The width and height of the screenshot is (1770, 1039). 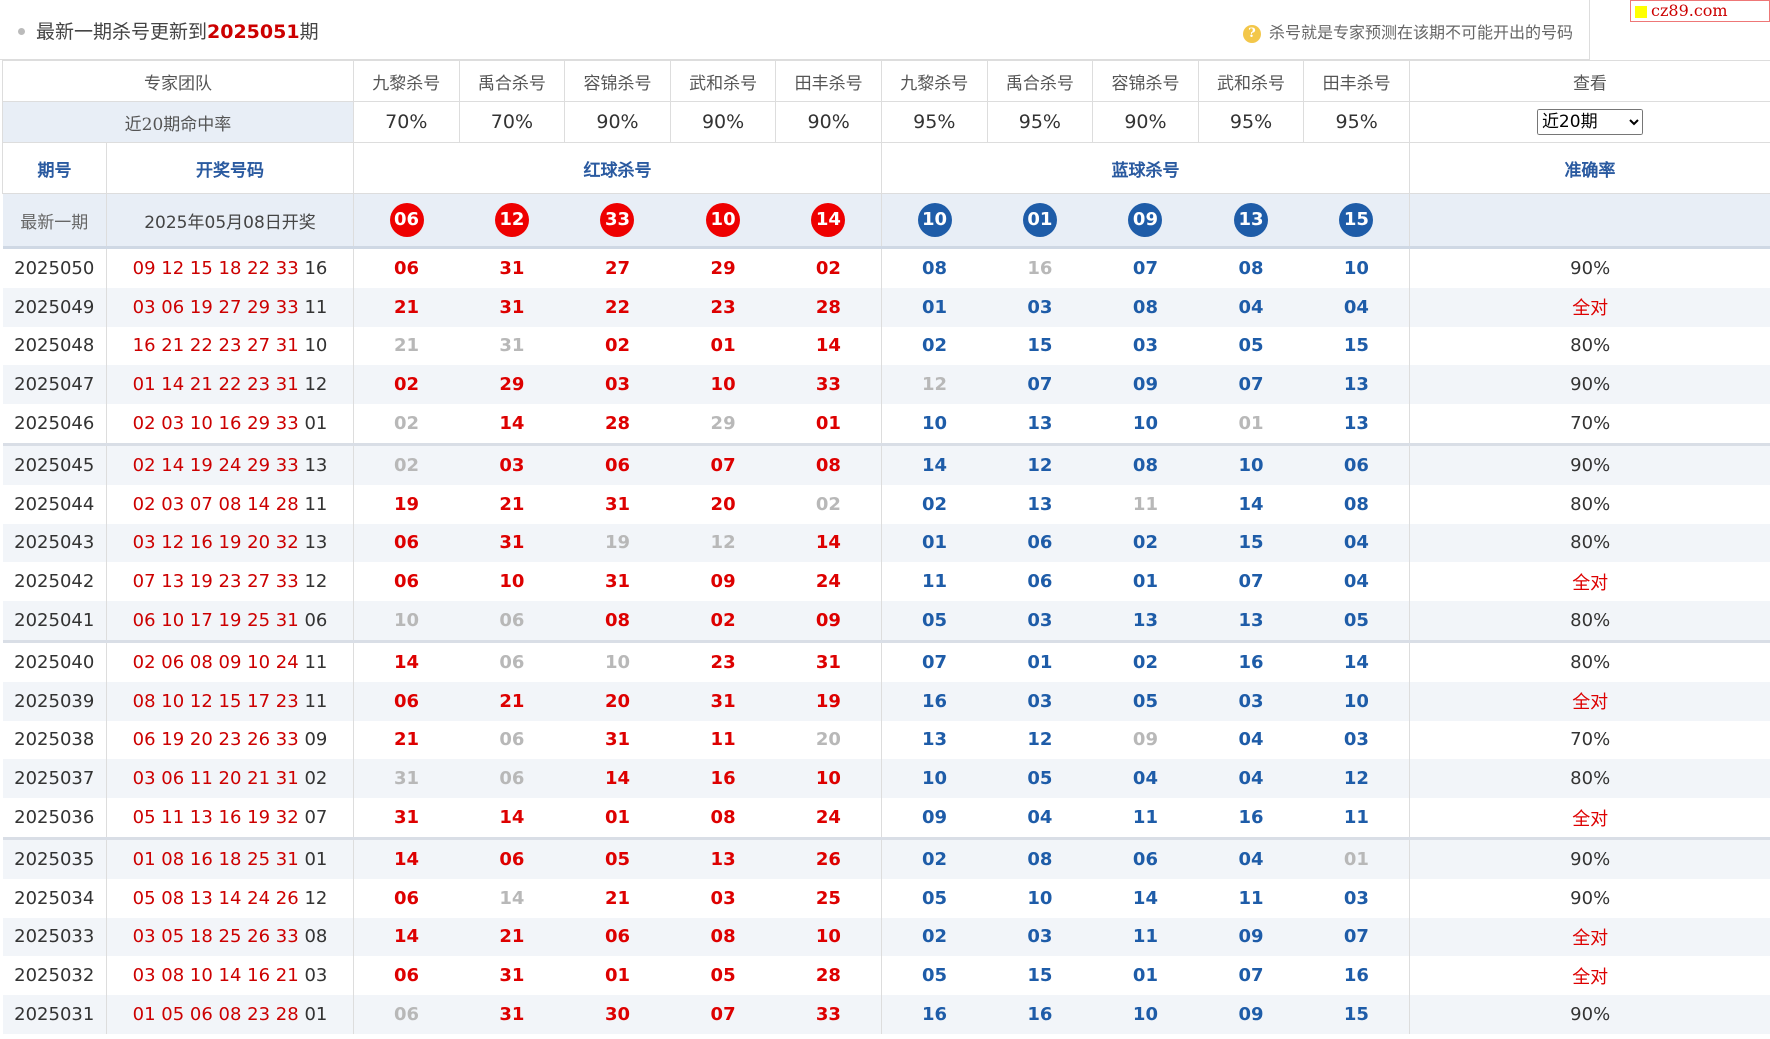 What do you see at coordinates (215, 937) in the screenshot?
I see `draw-red-numbers: 03 05 18 25 26 33` at bounding box center [215, 937].